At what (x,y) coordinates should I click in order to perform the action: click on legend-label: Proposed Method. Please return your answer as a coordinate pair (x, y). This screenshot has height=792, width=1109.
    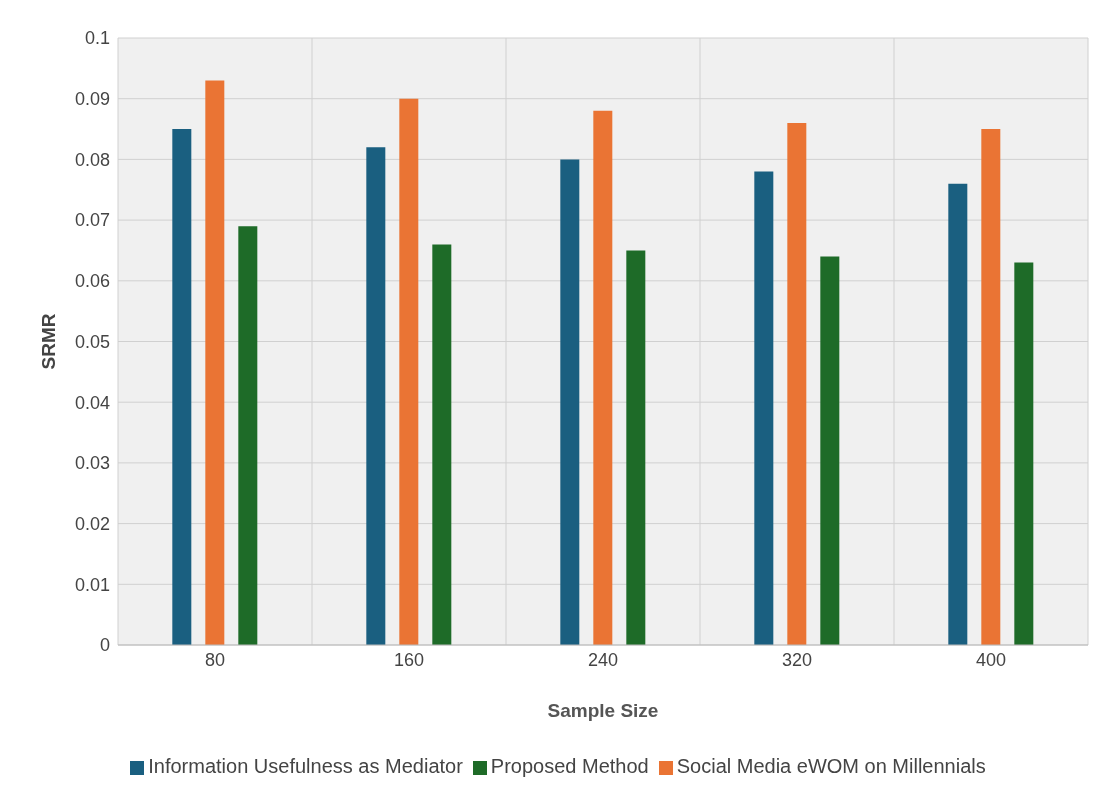
    Looking at the image, I should click on (569, 766).